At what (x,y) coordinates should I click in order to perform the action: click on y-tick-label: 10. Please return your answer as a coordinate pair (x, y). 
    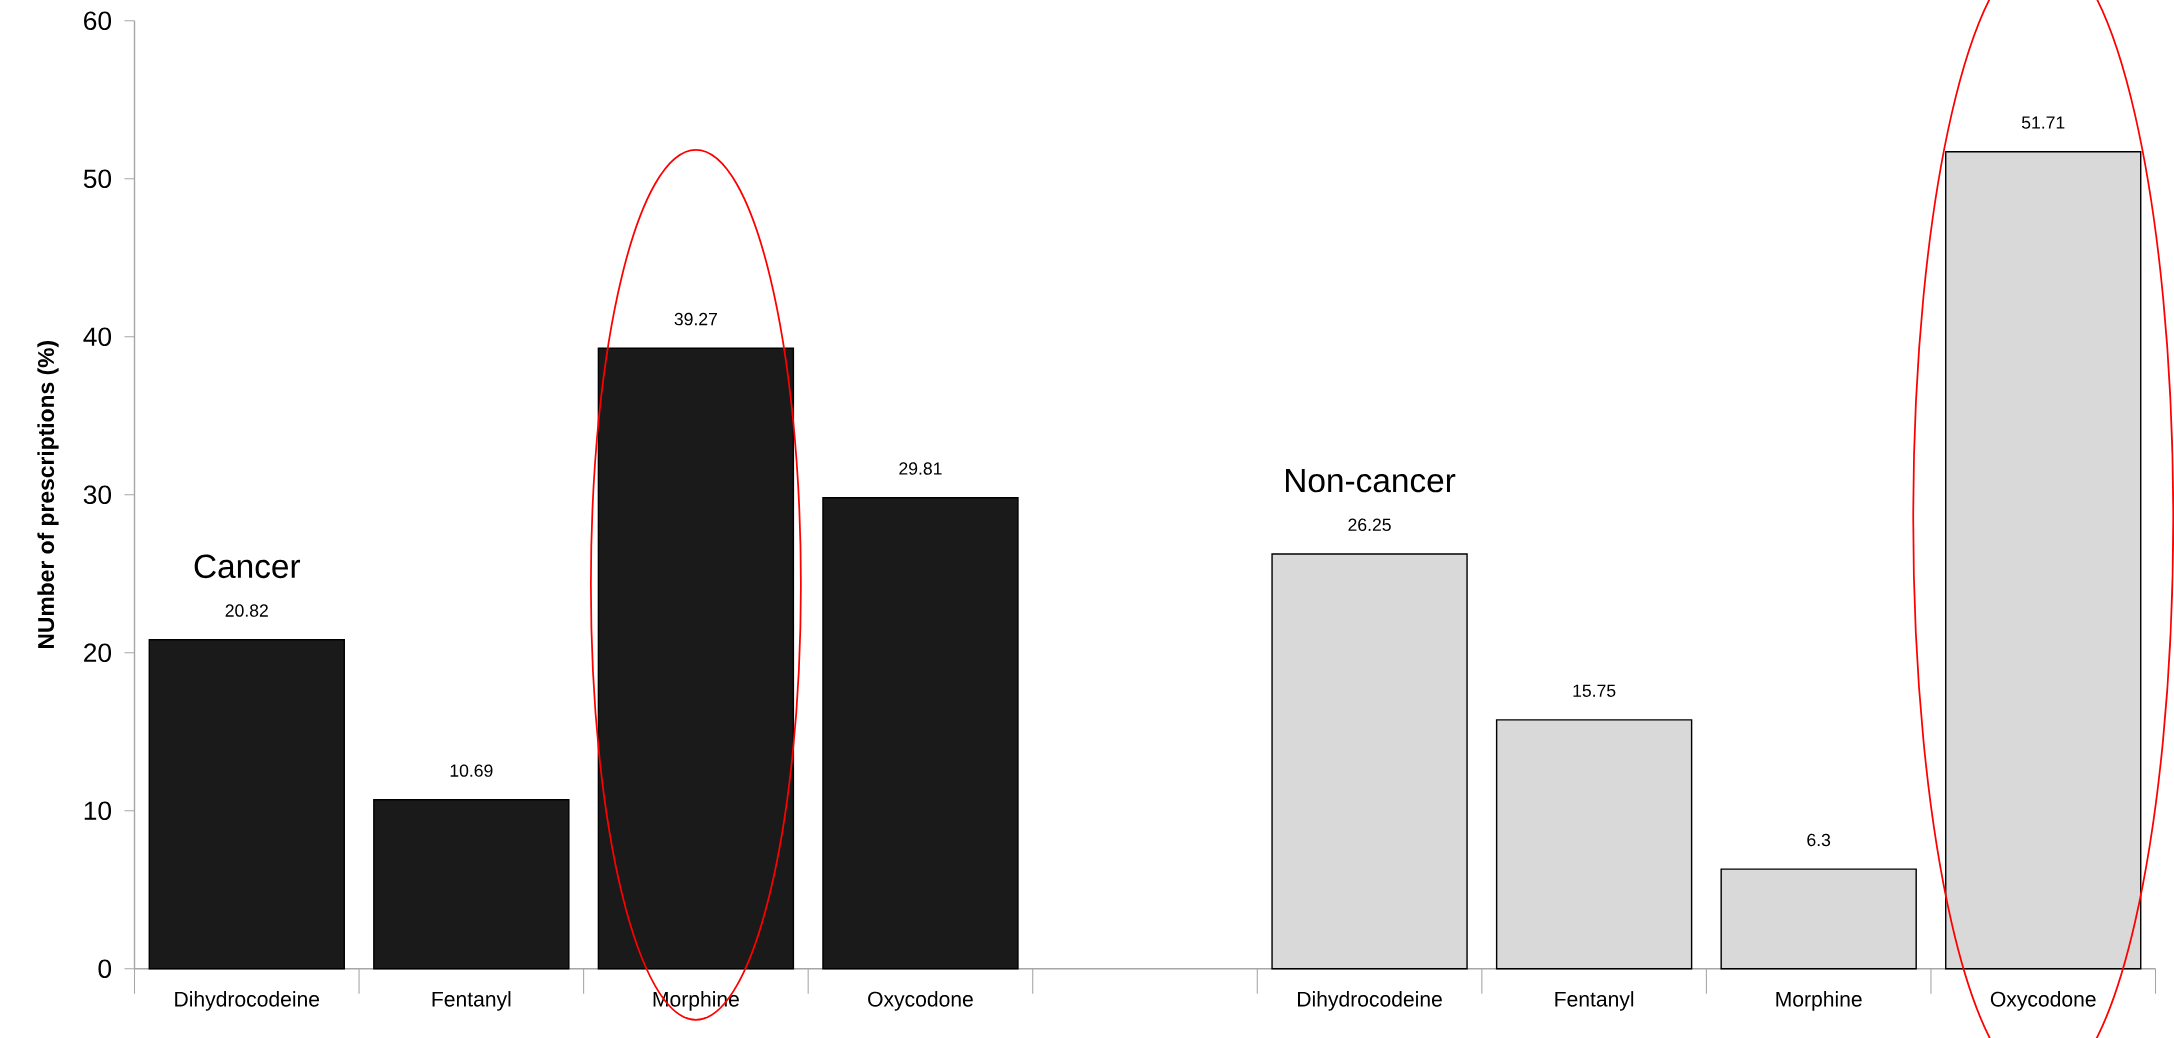
    Looking at the image, I should click on (98, 811).